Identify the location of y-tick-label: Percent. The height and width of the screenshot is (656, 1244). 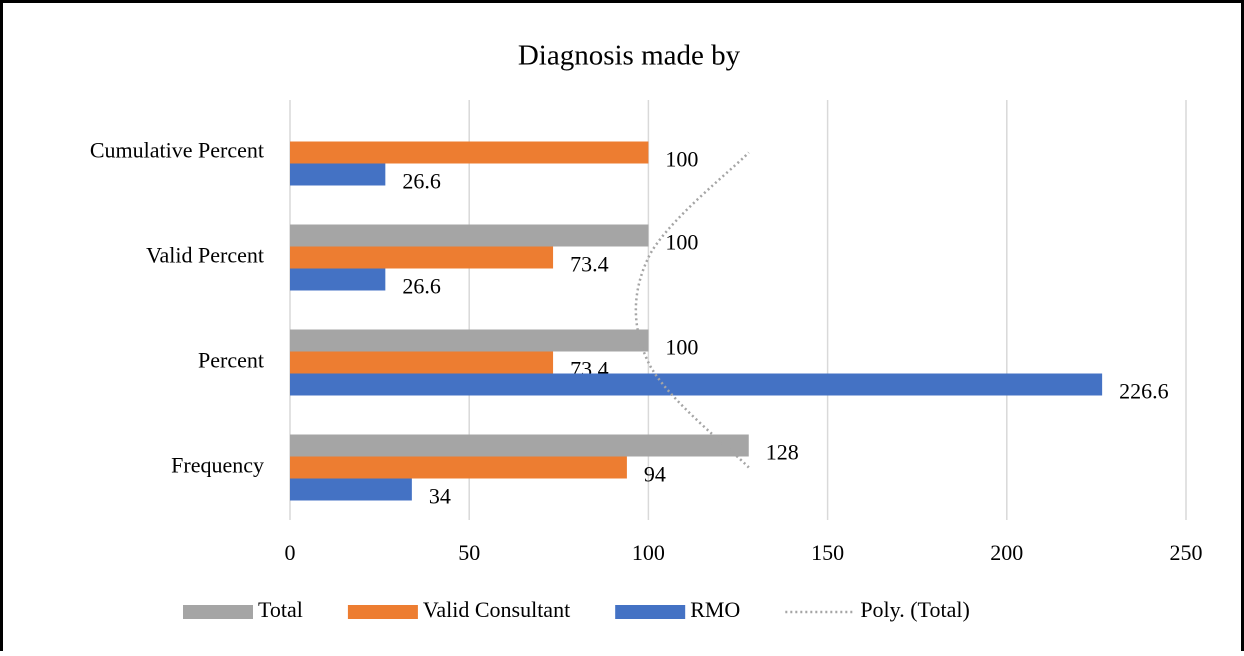
(231, 360).